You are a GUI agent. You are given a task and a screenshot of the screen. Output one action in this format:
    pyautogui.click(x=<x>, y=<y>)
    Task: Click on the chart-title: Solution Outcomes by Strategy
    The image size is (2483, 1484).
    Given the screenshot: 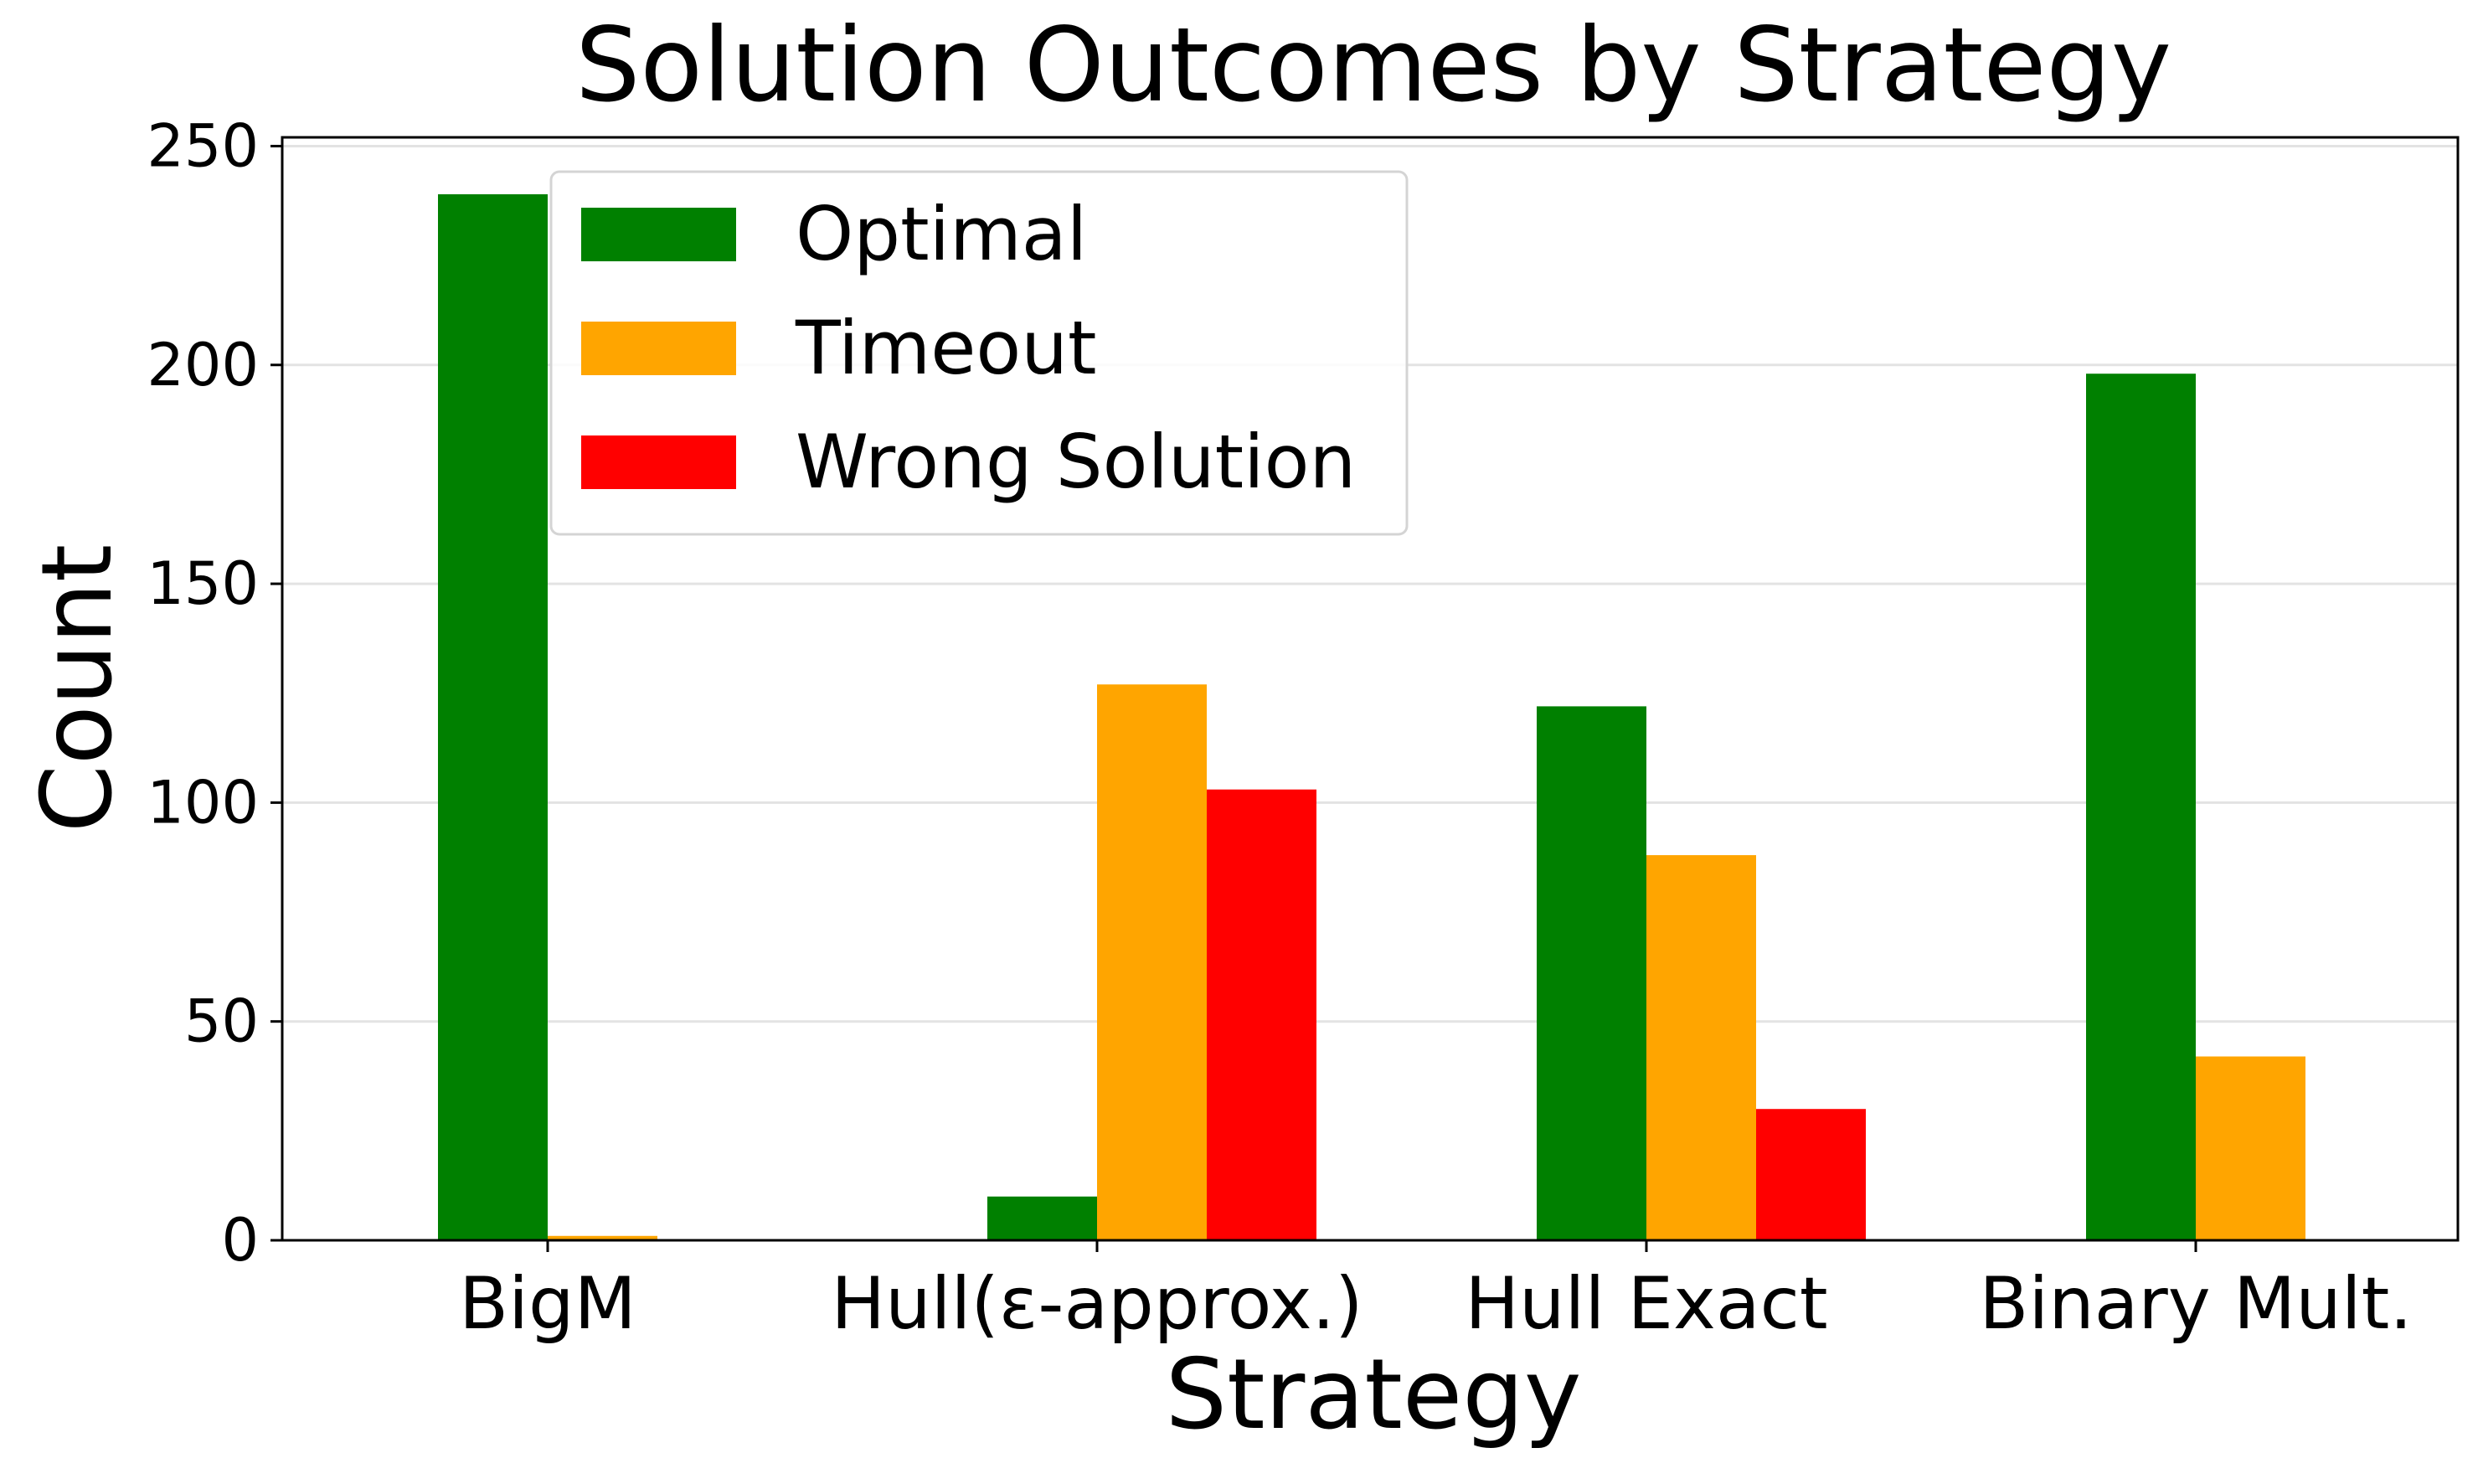 What is the action you would take?
    pyautogui.click(x=1373, y=65)
    